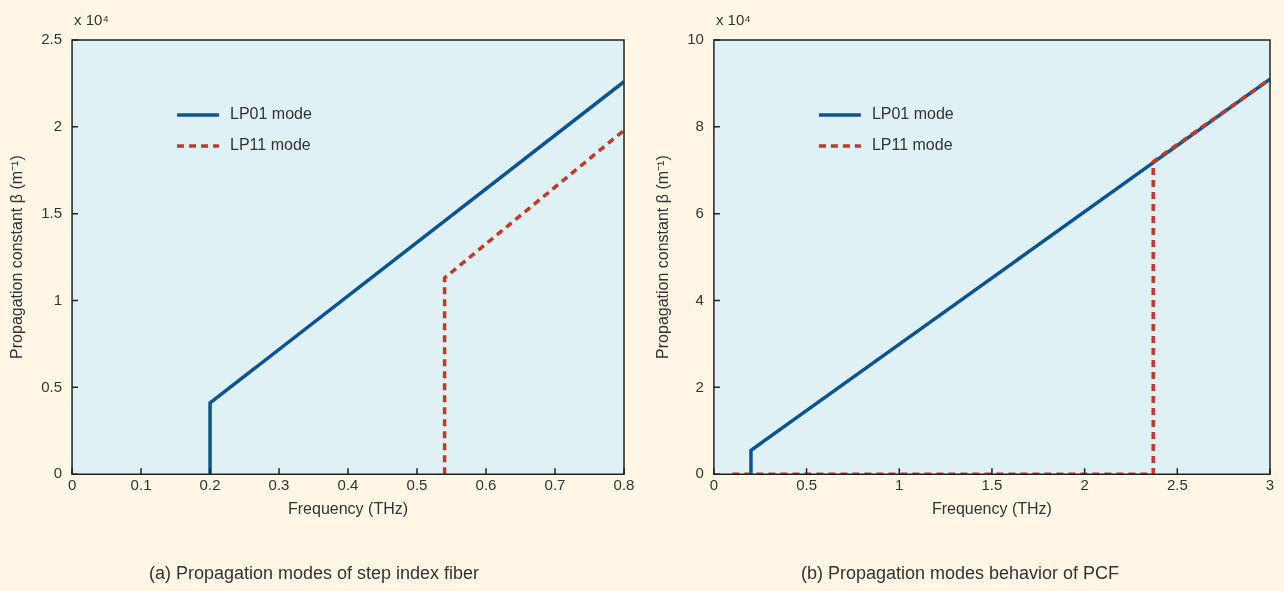 The image size is (1284, 591). Describe the element at coordinates (899, 485) in the screenshot. I see `x-tick-label: 1` at that location.